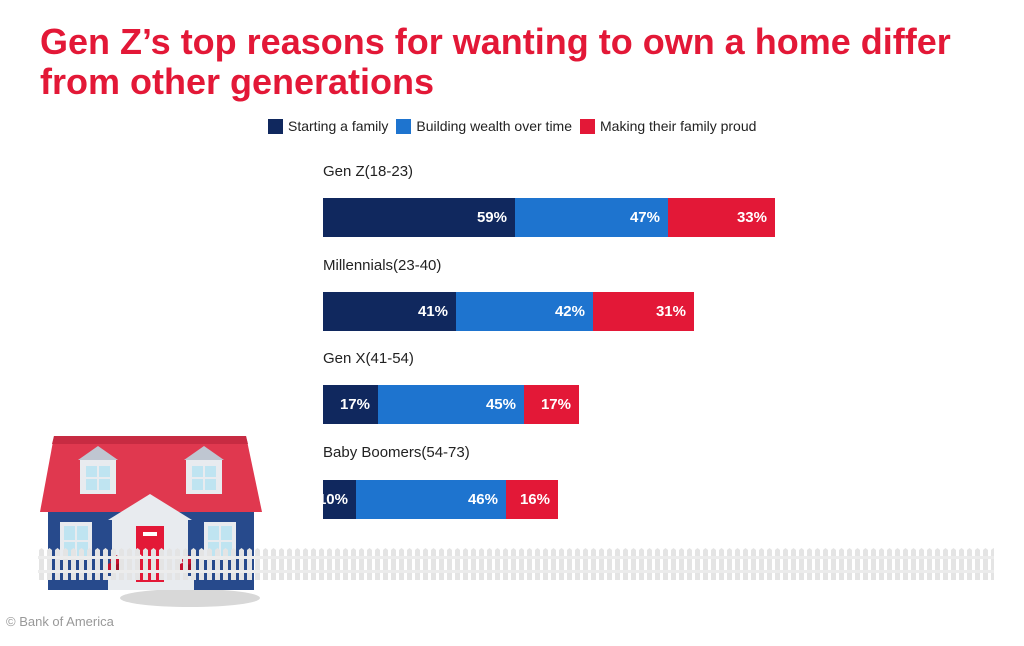 Image resolution: width=1024 pixels, height=646 pixels. Describe the element at coordinates (404, 126) in the screenshot. I see `legend-swatch-building-wealth` at that location.